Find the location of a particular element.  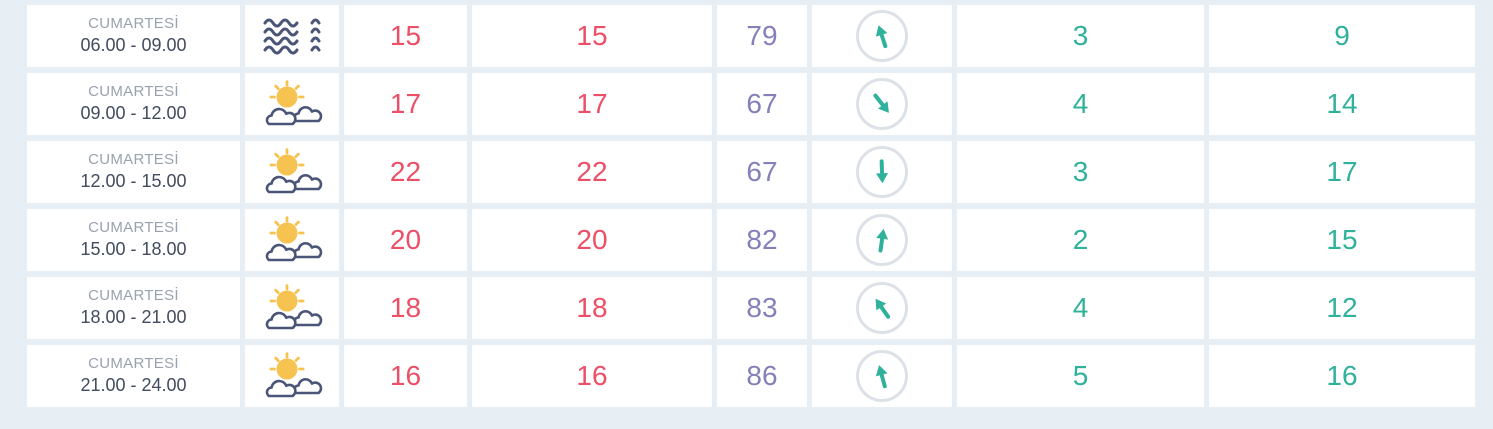

wind-speed-value: 2 is located at coordinates (1080, 240).